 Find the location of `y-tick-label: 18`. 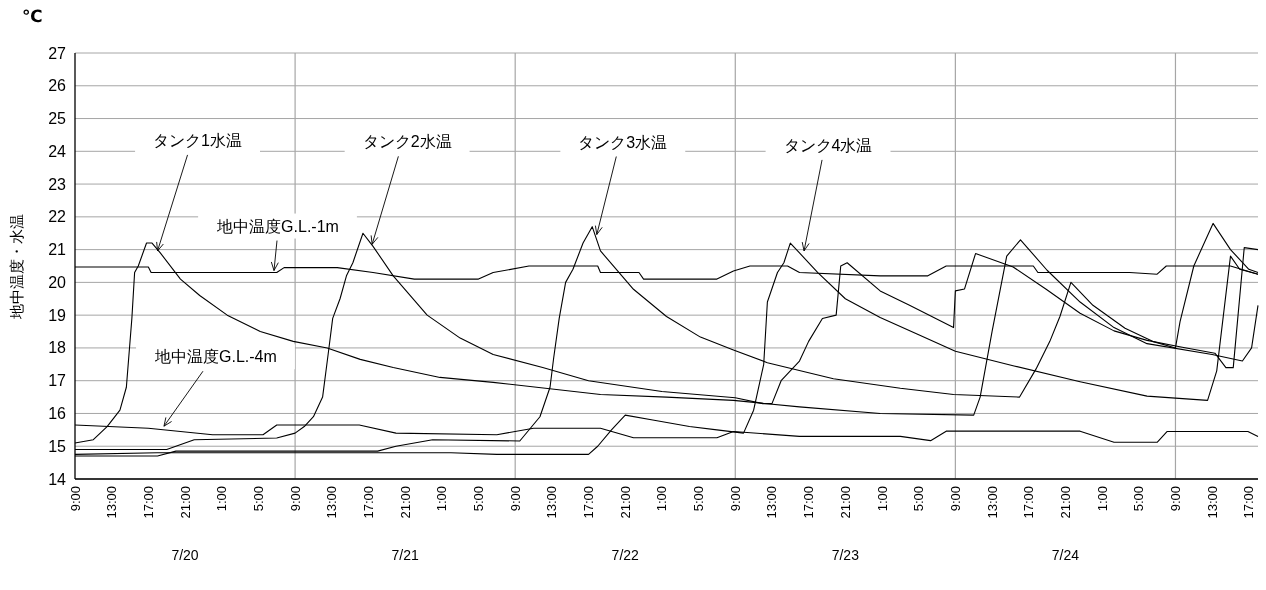

y-tick-label: 18 is located at coordinates (57, 348).